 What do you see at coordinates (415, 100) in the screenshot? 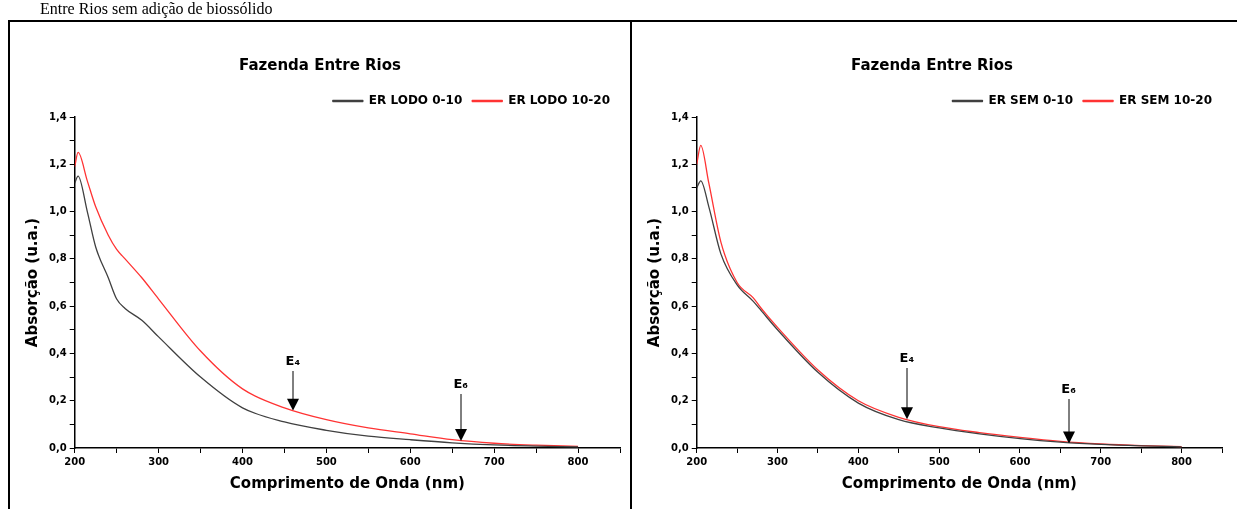
I see `legend-label: ER LODO 0-10` at bounding box center [415, 100].